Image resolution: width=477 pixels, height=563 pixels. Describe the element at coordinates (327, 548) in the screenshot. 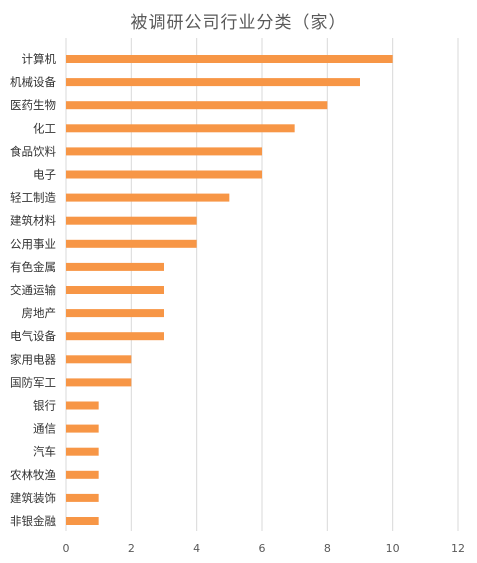

I see `x-tick-label: 8` at that location.